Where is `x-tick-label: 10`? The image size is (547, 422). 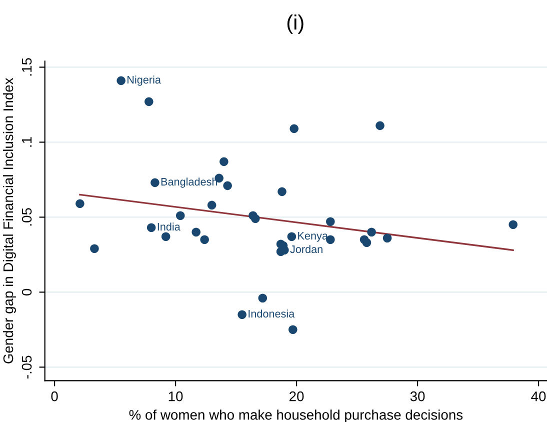
x-tick-label: 10 is located at coordinates (175, 396).